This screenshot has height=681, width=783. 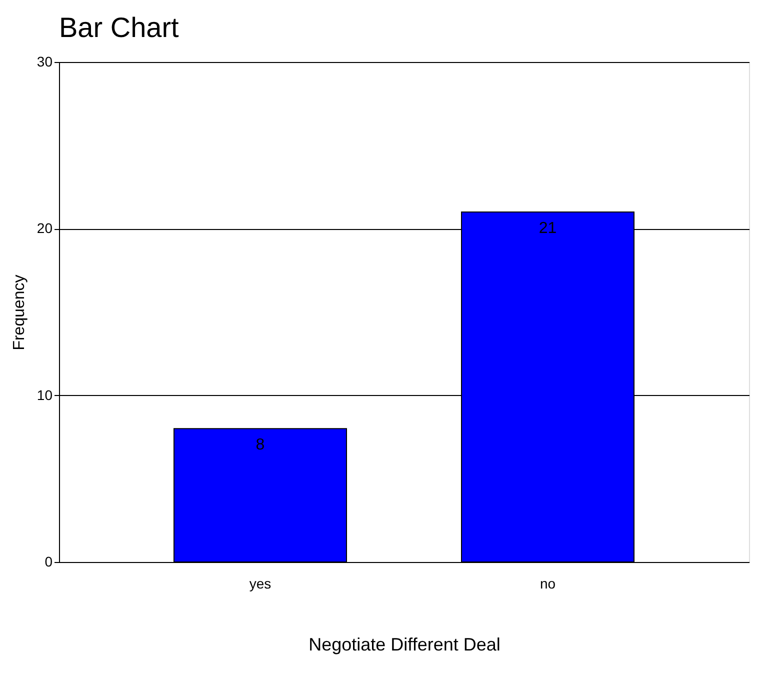 What do you see at coordinates (44, 228) in the screenshot?
I see `y-tick-label: 20` at bounding box center [44, 228].